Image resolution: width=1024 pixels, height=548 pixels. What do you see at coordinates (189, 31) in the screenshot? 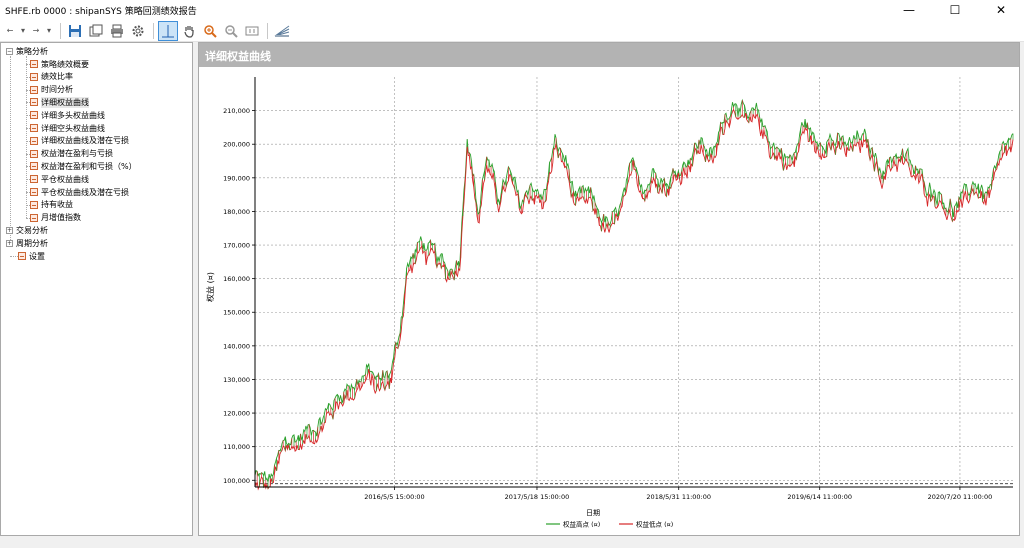
I see `pan-hand-icon` at bounding box center [189, 31].